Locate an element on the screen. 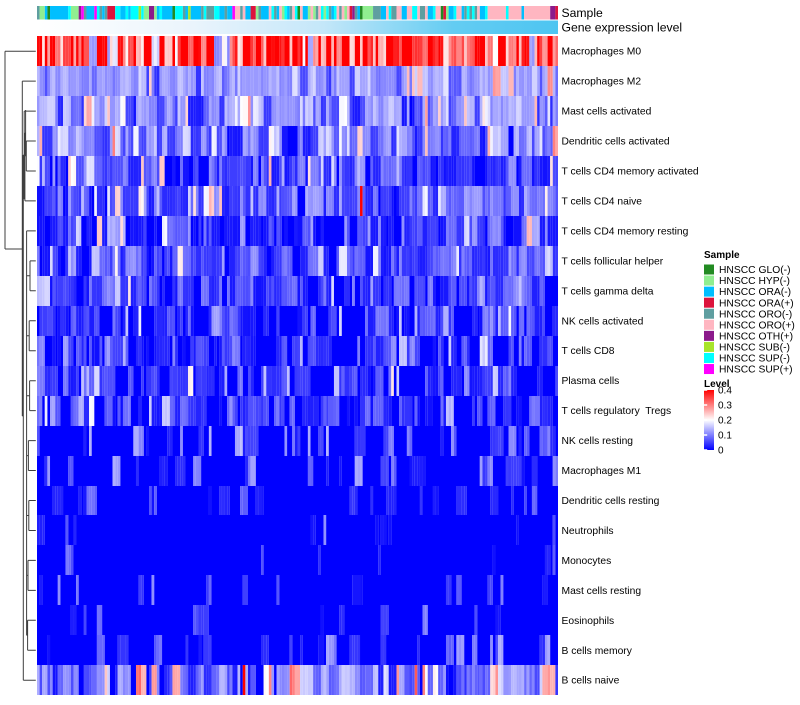 The image size is (800, 705). svg-text: T cells CD8 is located at coordinates (588, 351).